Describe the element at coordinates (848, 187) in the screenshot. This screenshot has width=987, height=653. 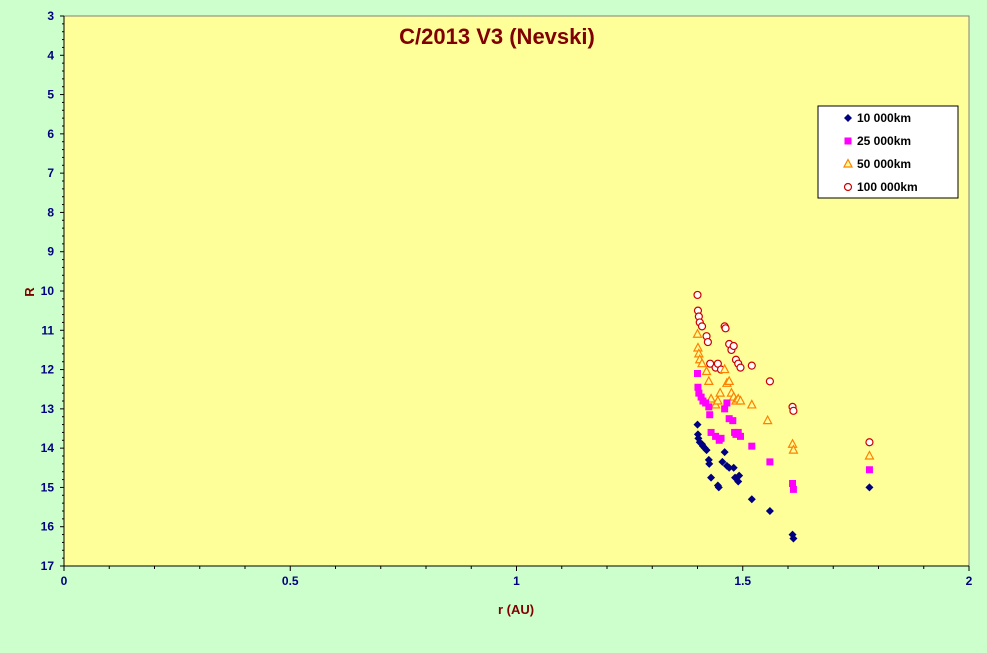
I see `legend-marker-circle` at that location.